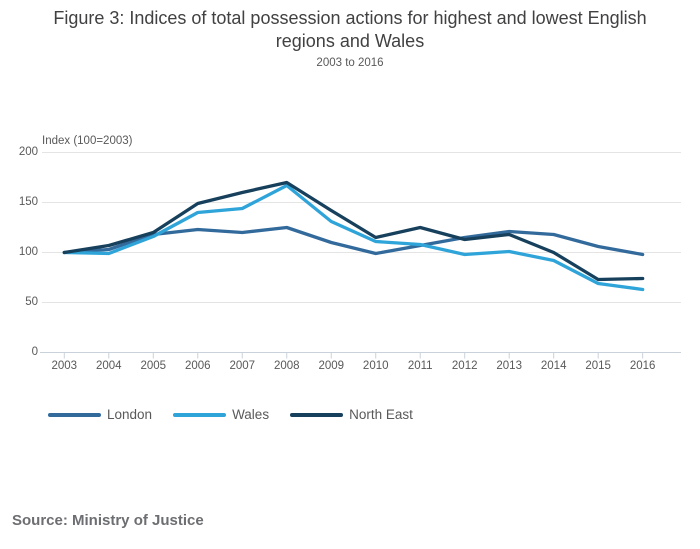 This screenshot has height=549, width=700. Describe the element at coordinates (464, 366) in the screenshot. I see `x-tick-label: 2012` at that location.